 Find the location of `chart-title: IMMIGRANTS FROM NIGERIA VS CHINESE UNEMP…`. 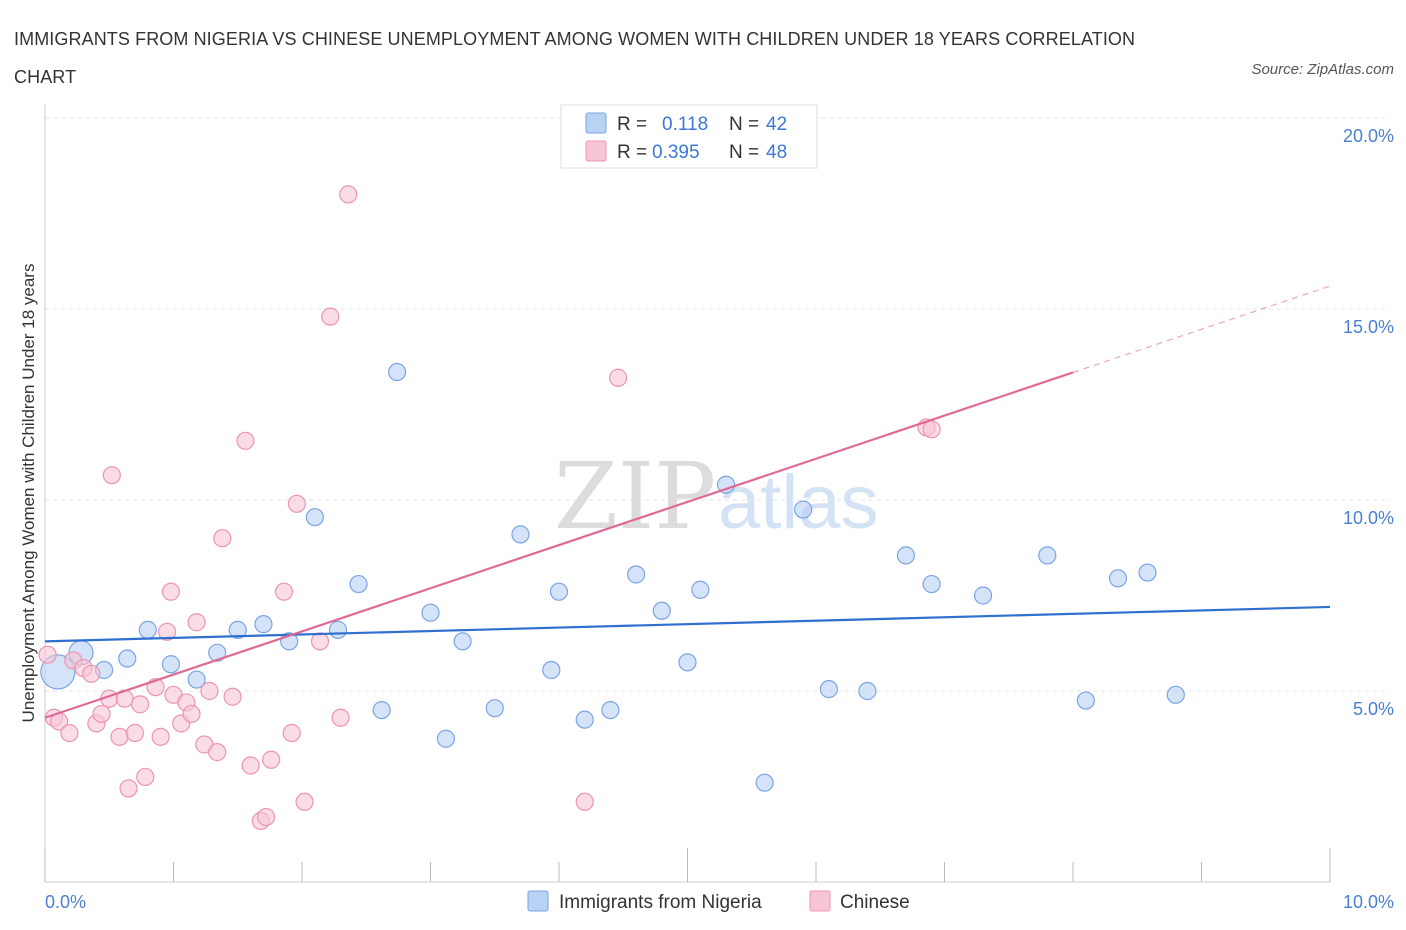

chart-title: IMMIGRANTS FROM NIGERIA VS CHINESE UNEMP… is located at coordinates (575, 58).